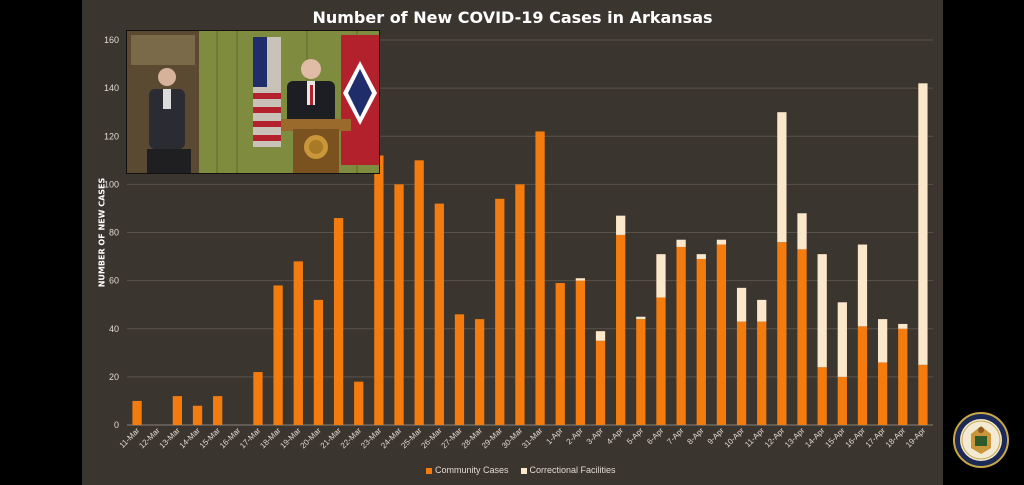  I want to click on x-tick-label: 16-Apr, so click(856, 438).